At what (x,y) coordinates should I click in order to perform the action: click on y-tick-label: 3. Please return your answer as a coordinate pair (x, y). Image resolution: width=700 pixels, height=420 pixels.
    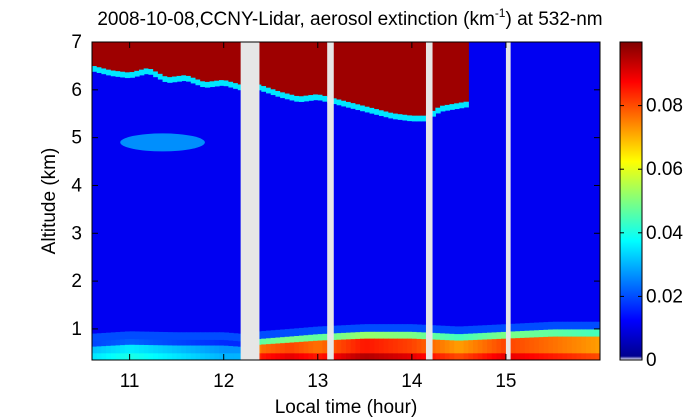
    Looking at the image, I should click on (76, 233).